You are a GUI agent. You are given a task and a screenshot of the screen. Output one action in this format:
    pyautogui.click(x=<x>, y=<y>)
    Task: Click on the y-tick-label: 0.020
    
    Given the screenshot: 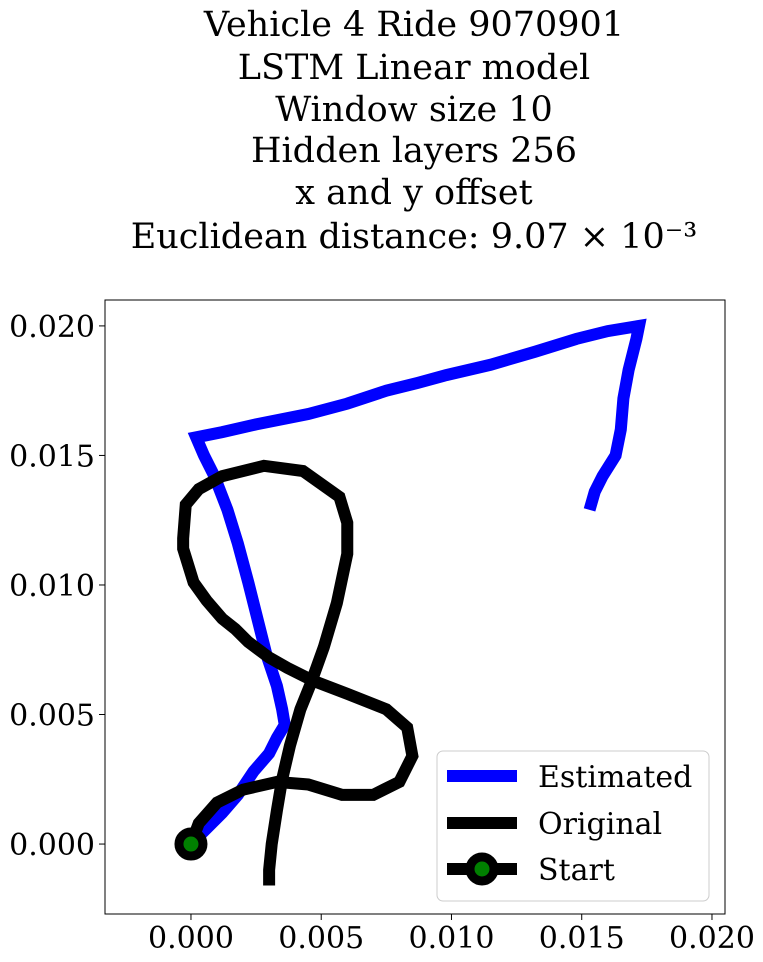 What is the action you would take?
    pyautogui.click(x=52, y=327)
    